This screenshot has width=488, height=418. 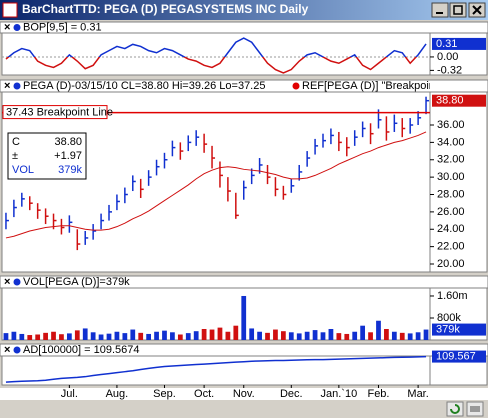 I want to click on header-group: BOP[9,5] = 0.31, so click(x=62, y=27).